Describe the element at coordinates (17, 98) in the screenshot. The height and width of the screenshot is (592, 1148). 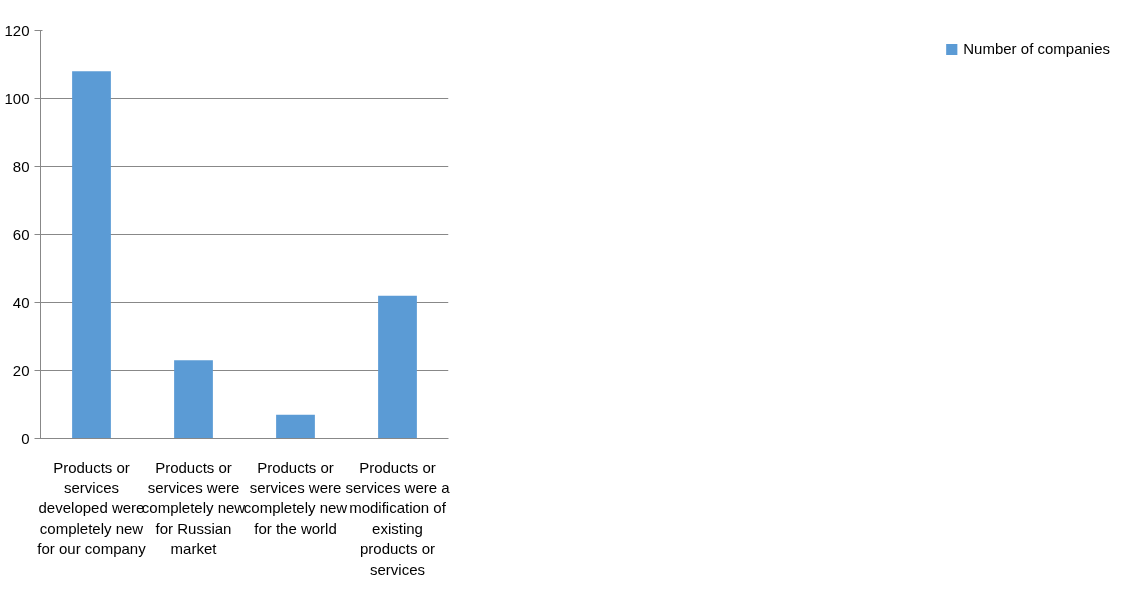
I see `y-tick-label: 100` at that location.